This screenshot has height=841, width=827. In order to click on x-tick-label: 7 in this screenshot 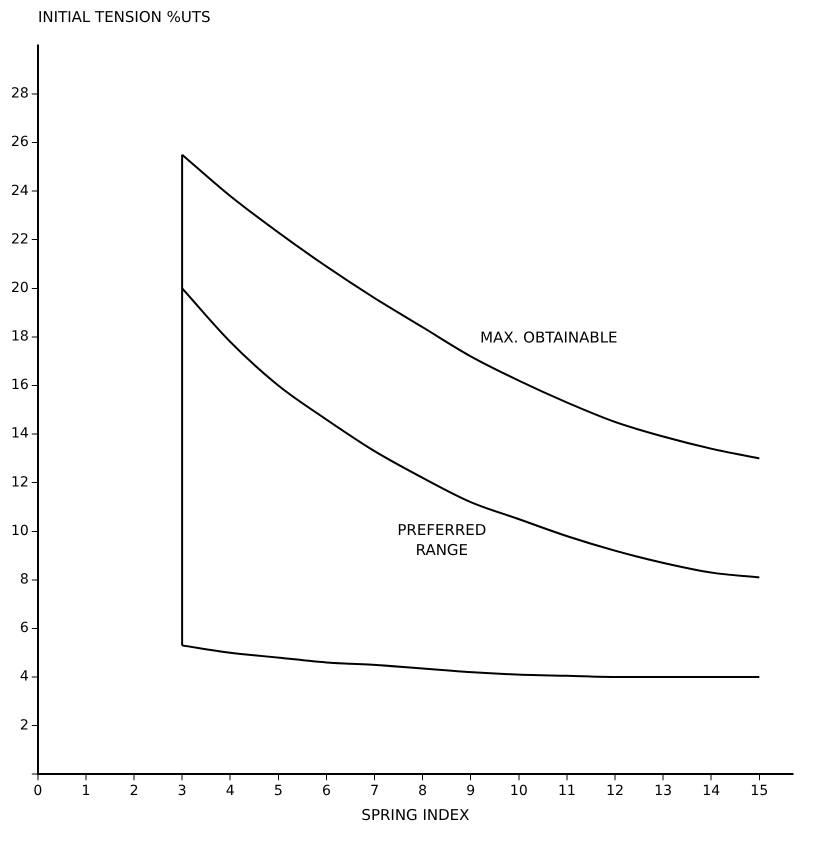, I will do `click(374, 791)`.